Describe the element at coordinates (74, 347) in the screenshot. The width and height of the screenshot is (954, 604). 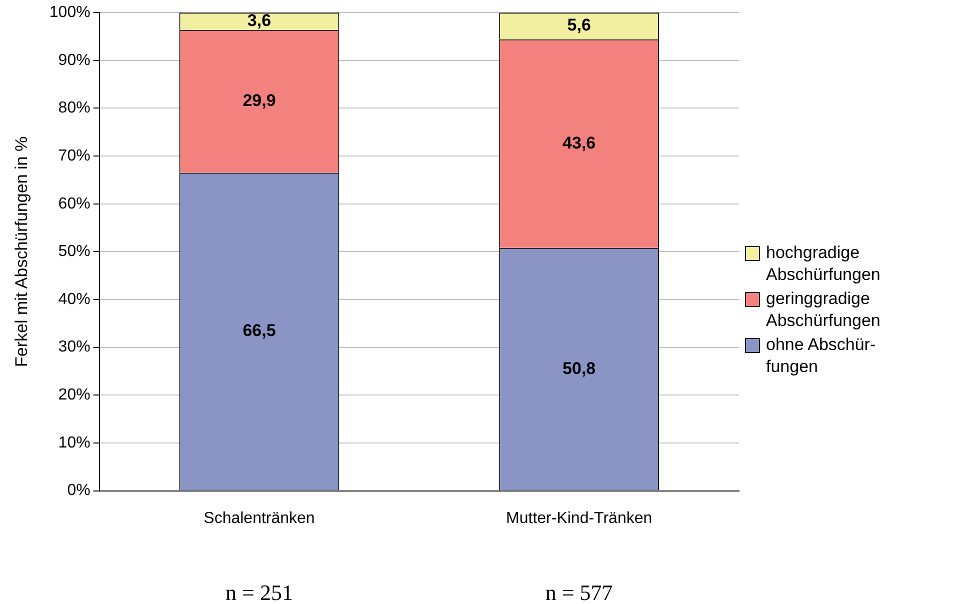
I see `y-tick-label: 30%` at that location.